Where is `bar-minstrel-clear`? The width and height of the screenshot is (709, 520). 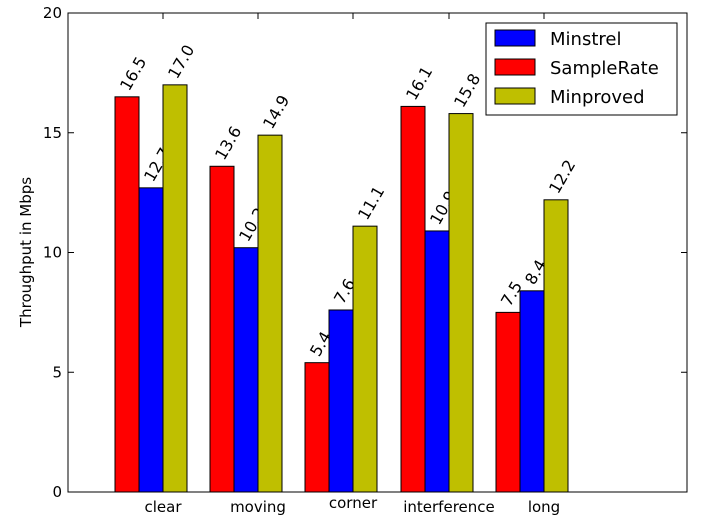 bar-minstrel-clear is located at coordinates (151, 340).